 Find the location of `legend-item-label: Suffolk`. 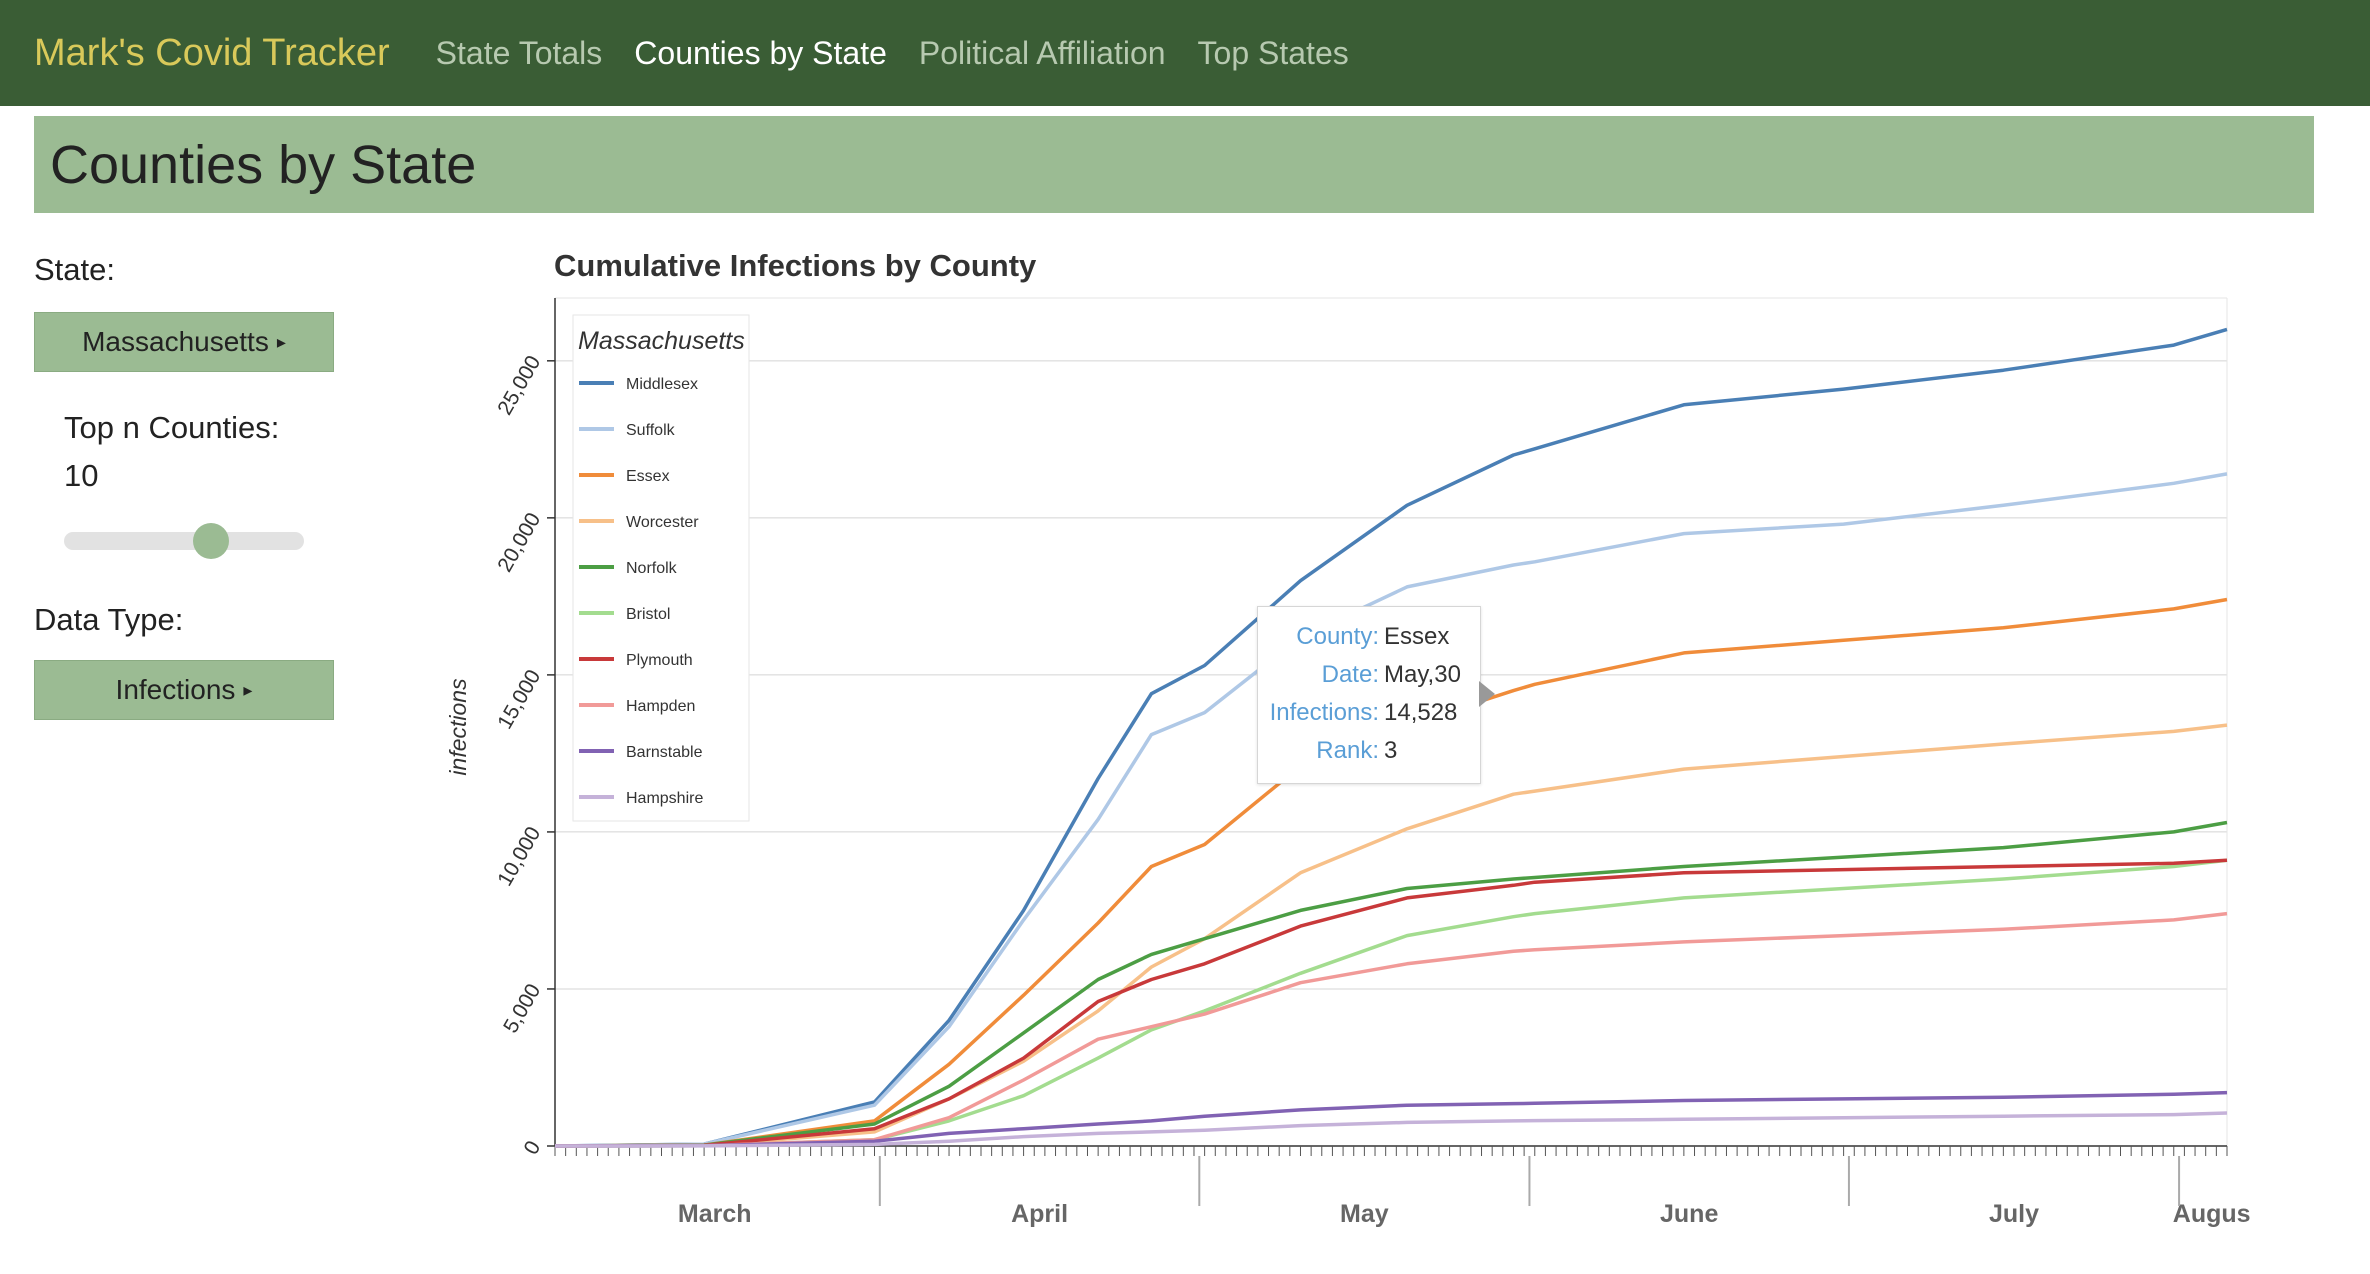

legend-item-label: Suffolk is located at coordinates (651, 430).